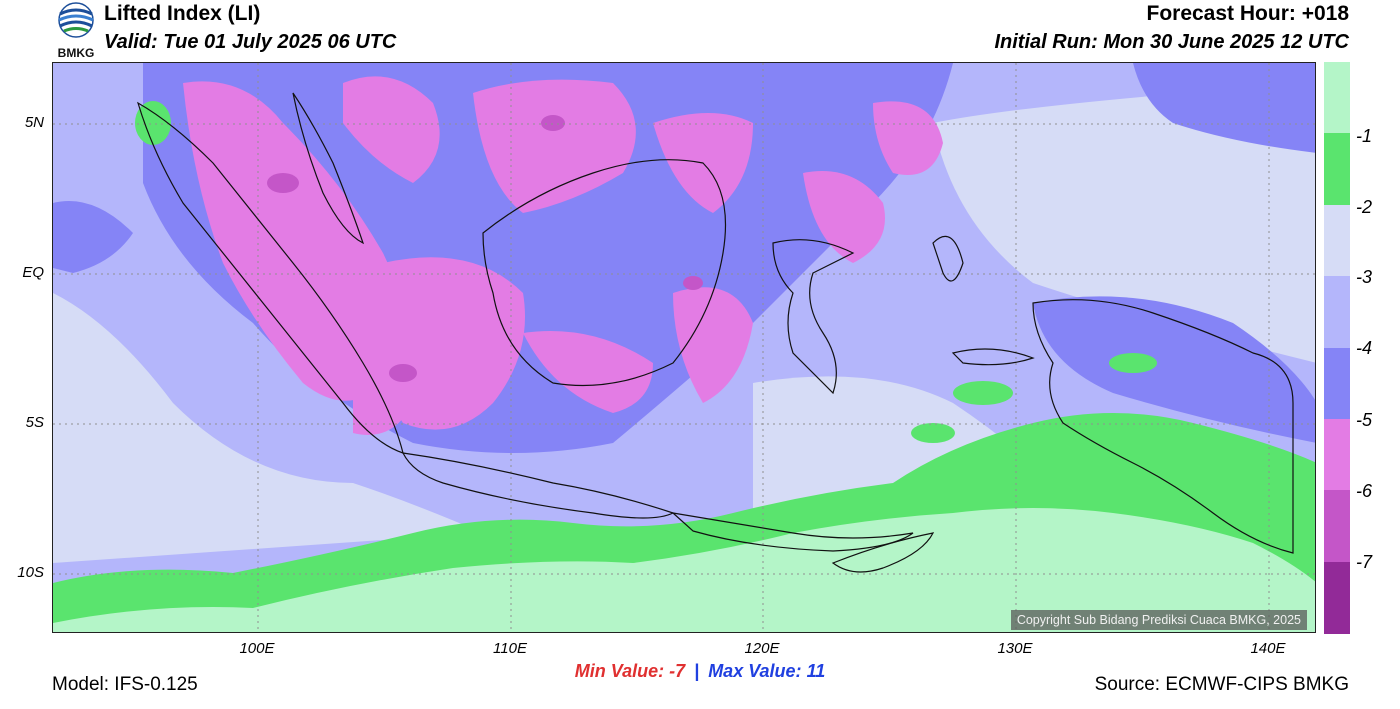 Image resolution: width=1400 pixels, height=709 pixels. Describe the element at coordinates (182, 13) in the screenshot. I see `chart-title: Lifted Index (LI)` at that location.